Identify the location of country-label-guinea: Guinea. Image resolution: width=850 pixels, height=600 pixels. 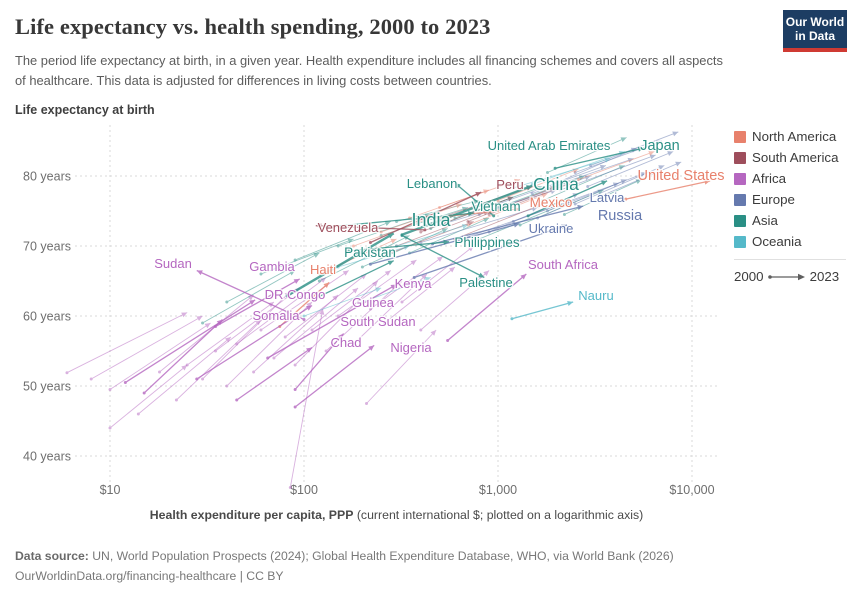
(373, 303).